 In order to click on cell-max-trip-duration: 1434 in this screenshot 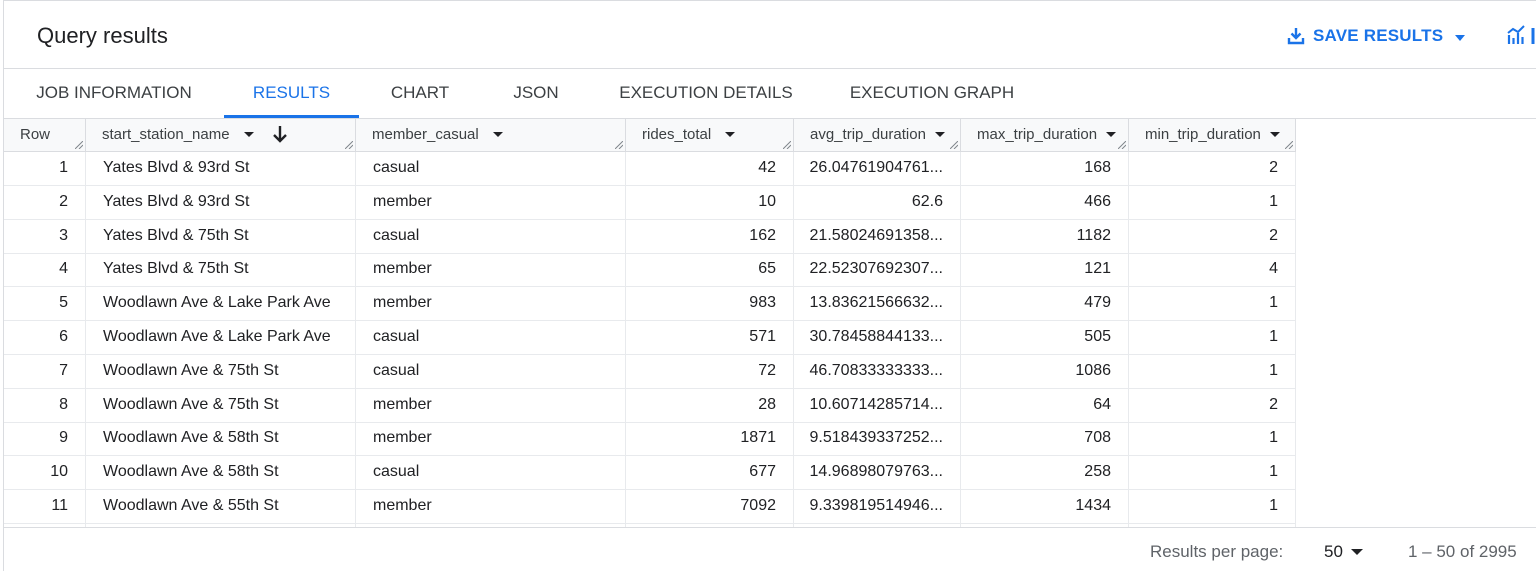, I will do `click(1045, 507)`.